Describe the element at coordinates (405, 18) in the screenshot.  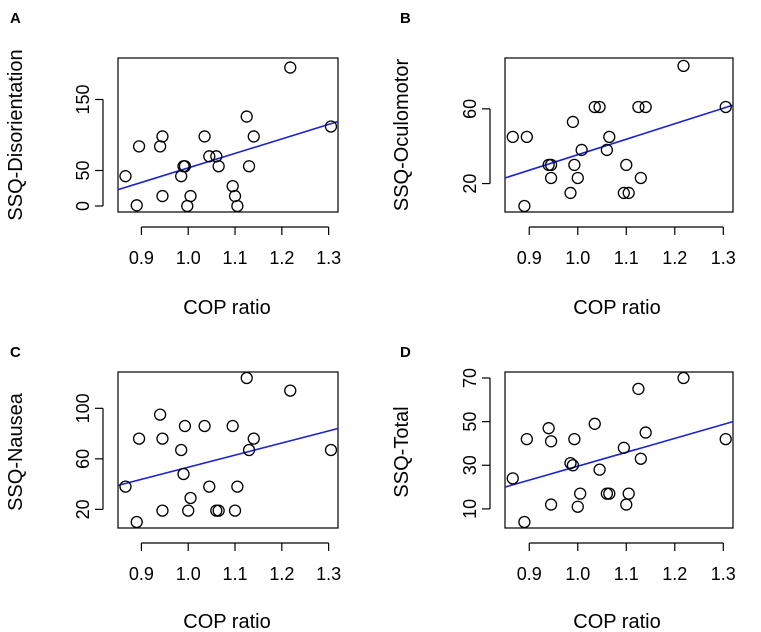
I see `panel-letter: B` at that location.